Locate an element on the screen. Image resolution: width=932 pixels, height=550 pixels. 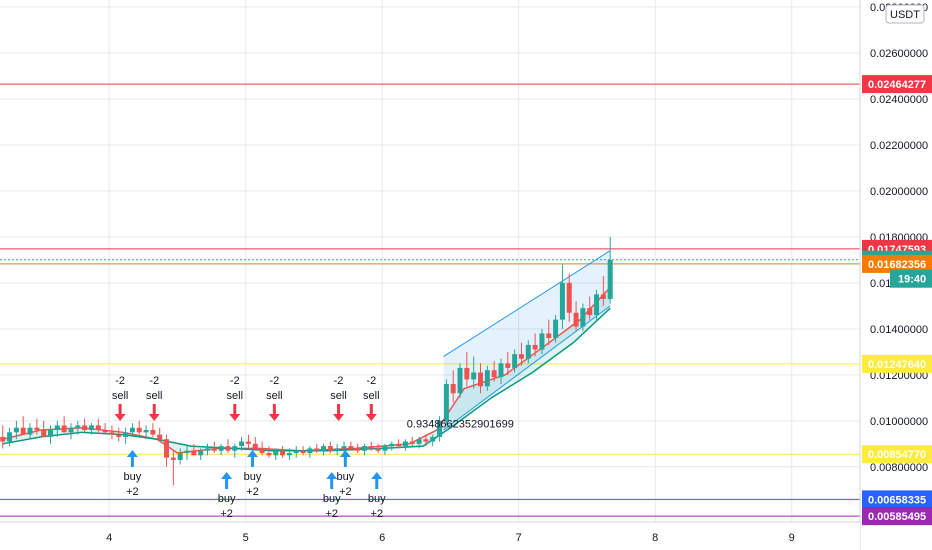
price-badge-label: 0.01247640 is located at coordinates (897, 365).